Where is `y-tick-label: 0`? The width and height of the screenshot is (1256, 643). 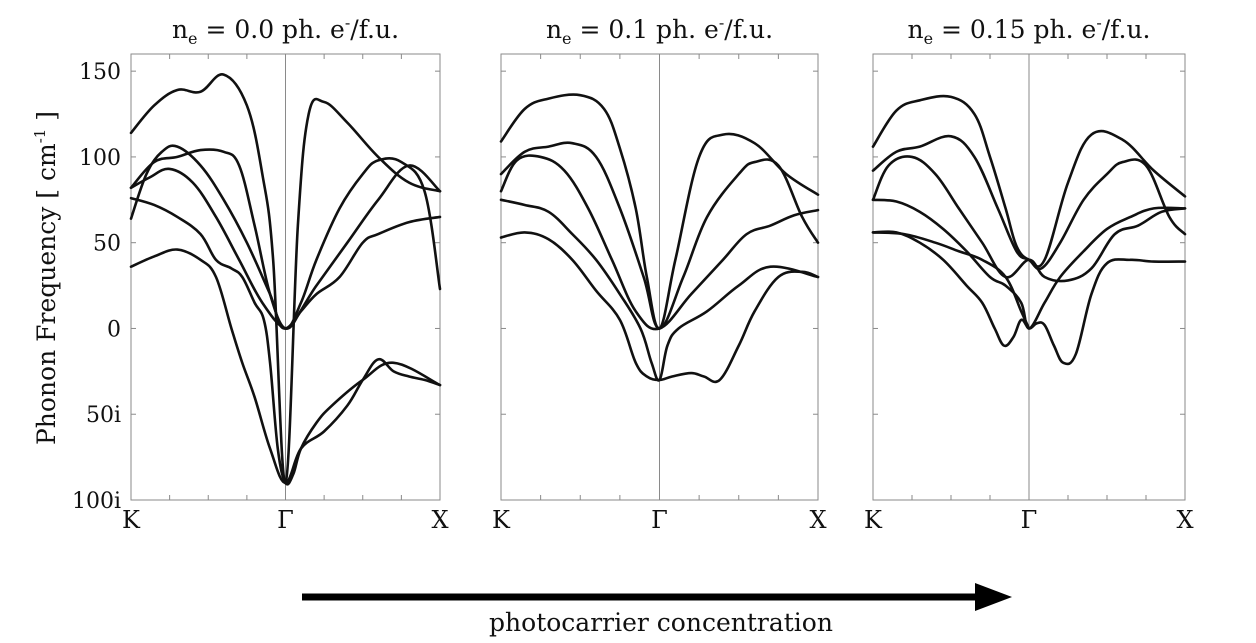 y-tick-label: 0 is located at coordinates (114, 329).